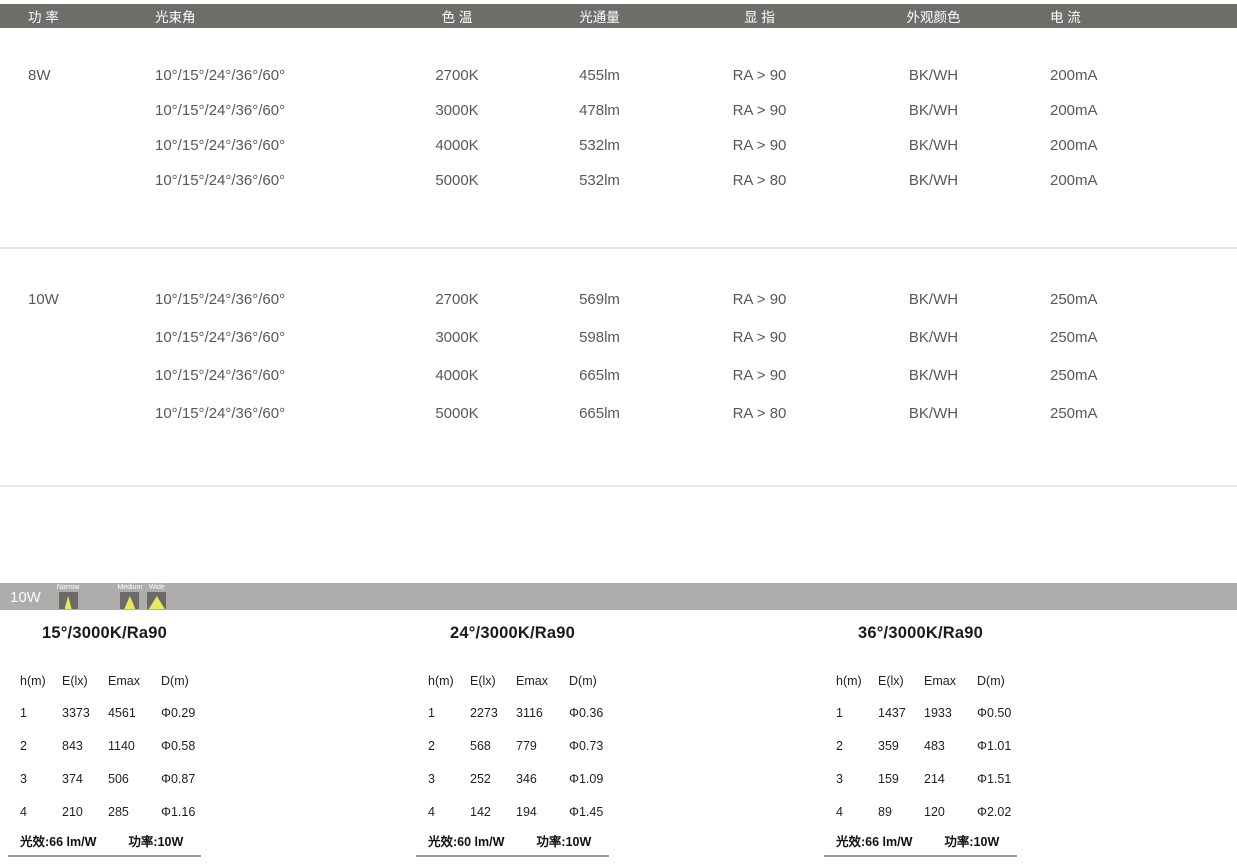 The height and width of the screenshot is (868, 1237). Describe the element at coordinates (512, 633) in the screenshot. I see `table-title: 24°/3000K/Ra90` at that location.